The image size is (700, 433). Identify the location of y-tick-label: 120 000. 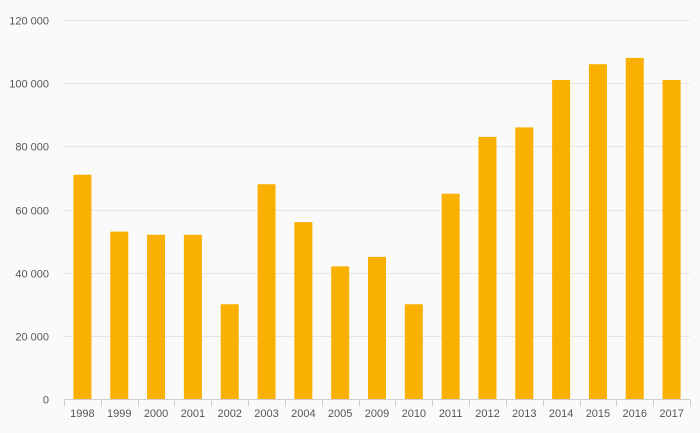
(29, 22).